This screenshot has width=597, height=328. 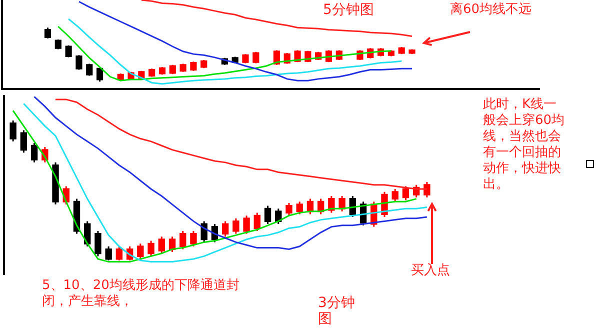 What do you see at coordinates (337, 311) in the screenshot?
I see `text: 3分钟图` at bounding box center [337, 311].